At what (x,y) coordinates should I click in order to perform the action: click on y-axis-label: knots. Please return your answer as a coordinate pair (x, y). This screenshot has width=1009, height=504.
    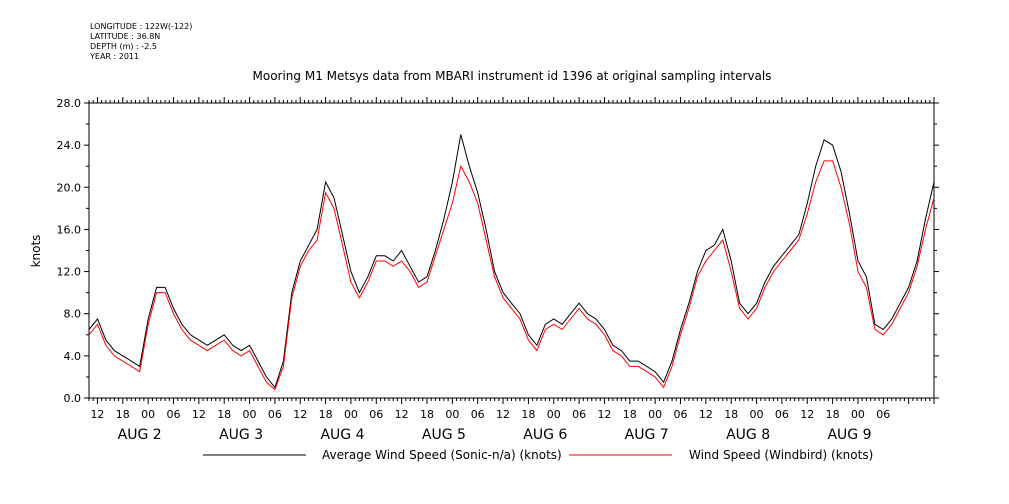
    Looking at the image, I should click on (36, 251).